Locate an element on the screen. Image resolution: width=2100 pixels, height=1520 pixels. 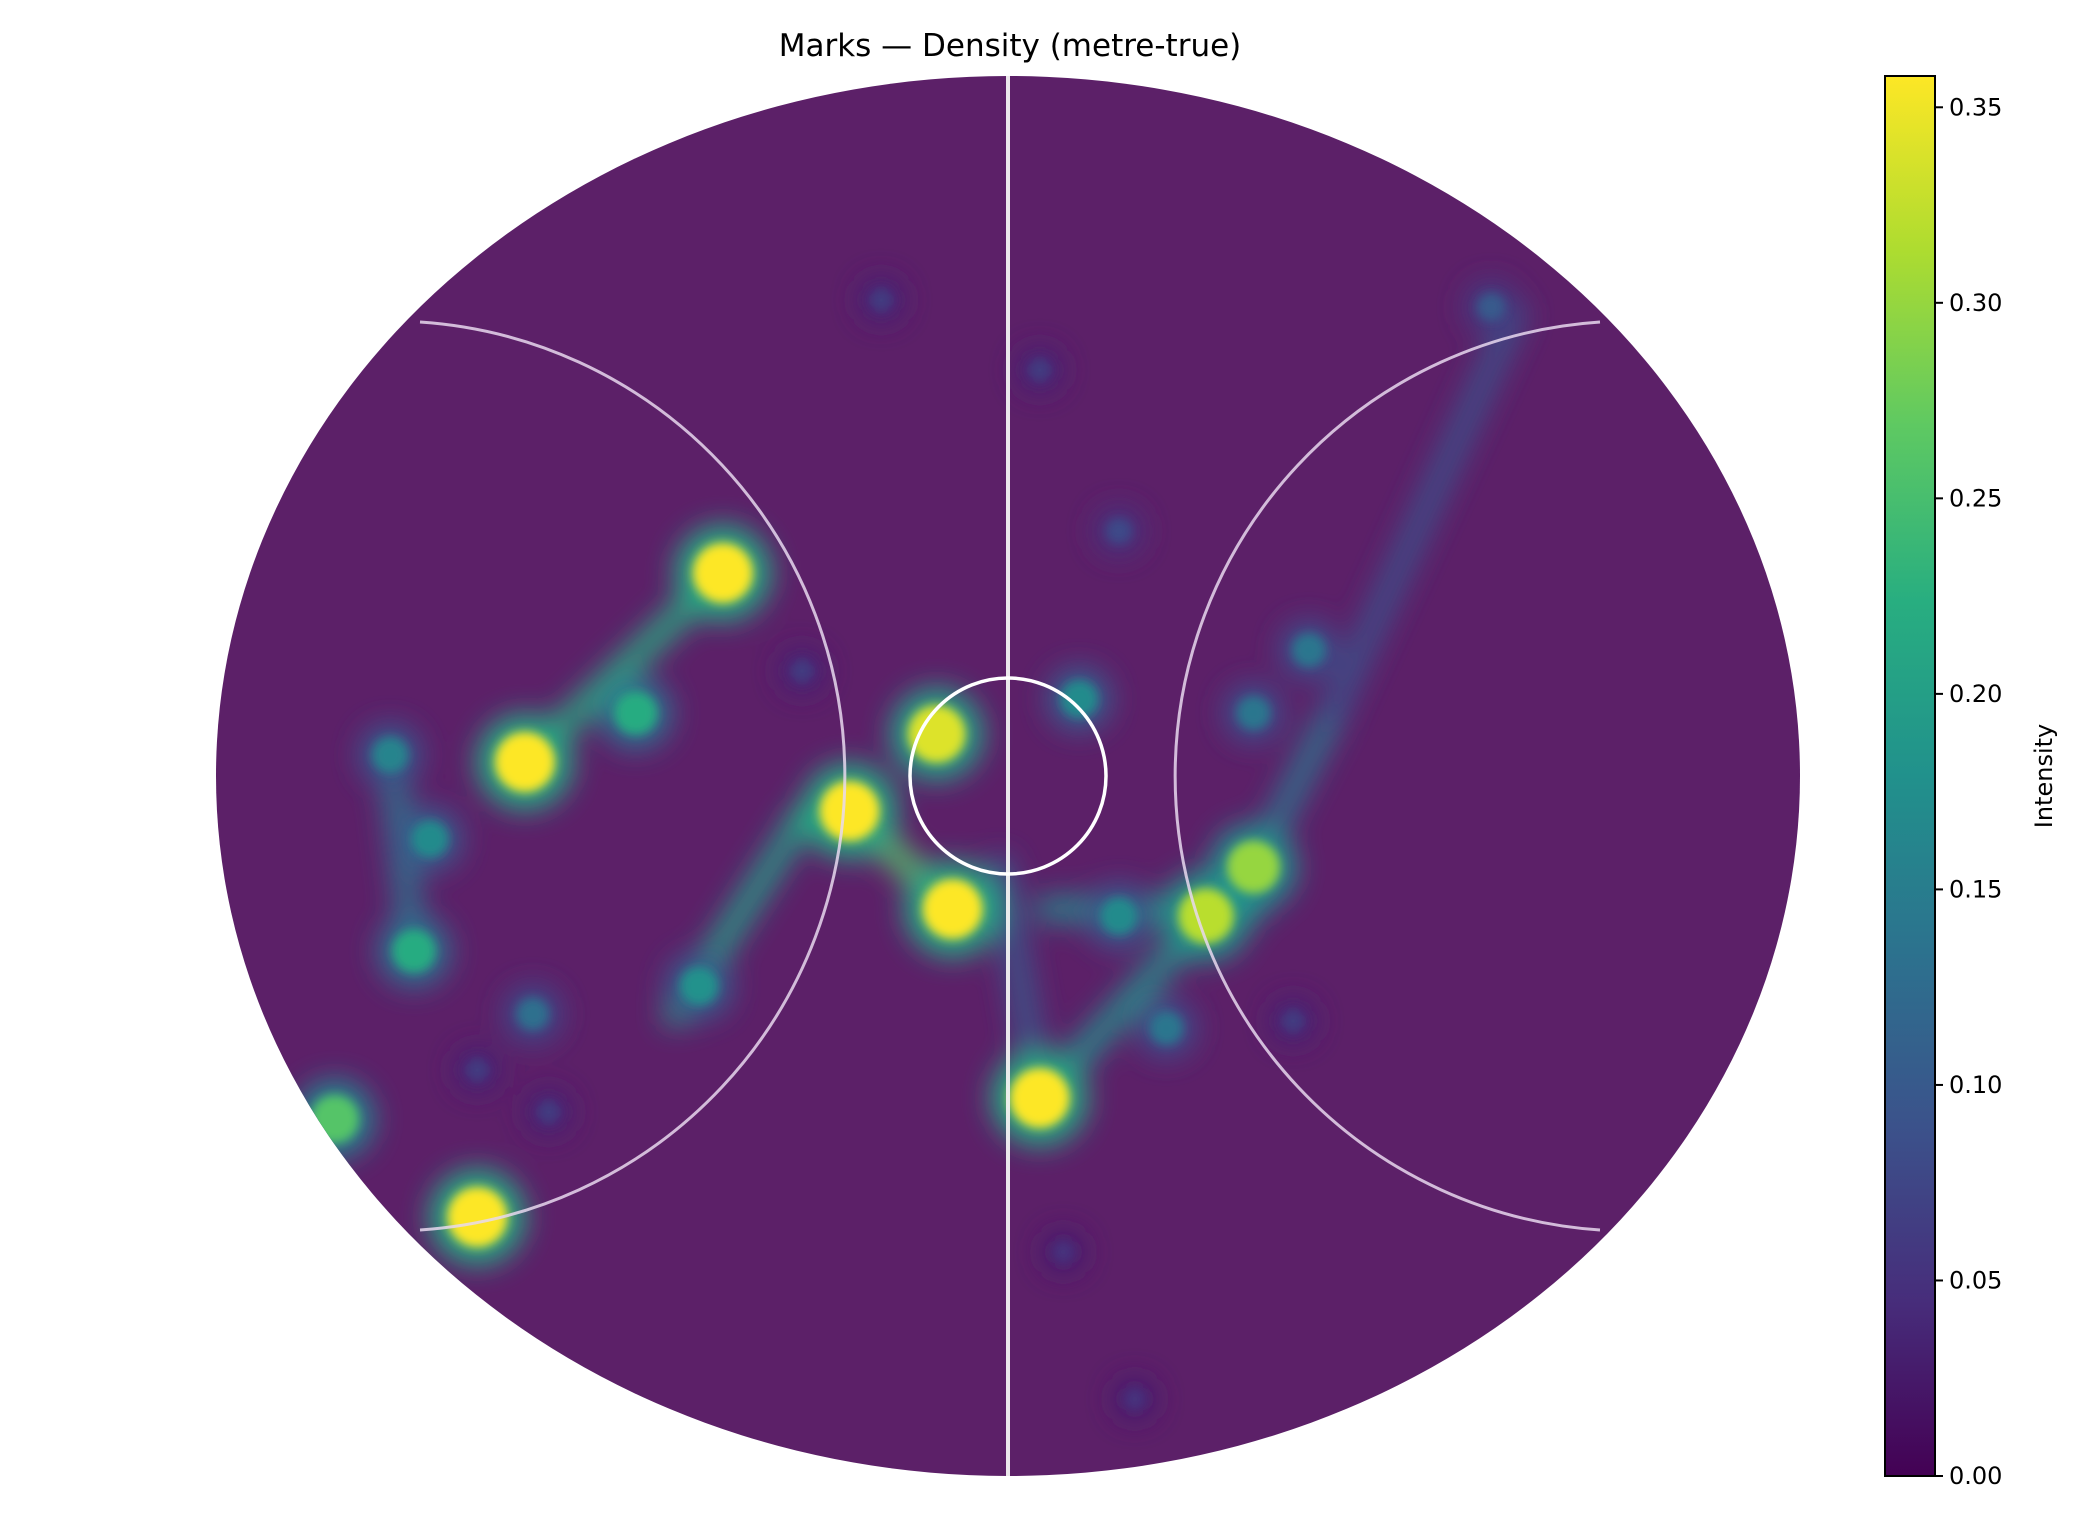
colorbar-tick-label: 0.35 is located at coordinates (1975, 107).